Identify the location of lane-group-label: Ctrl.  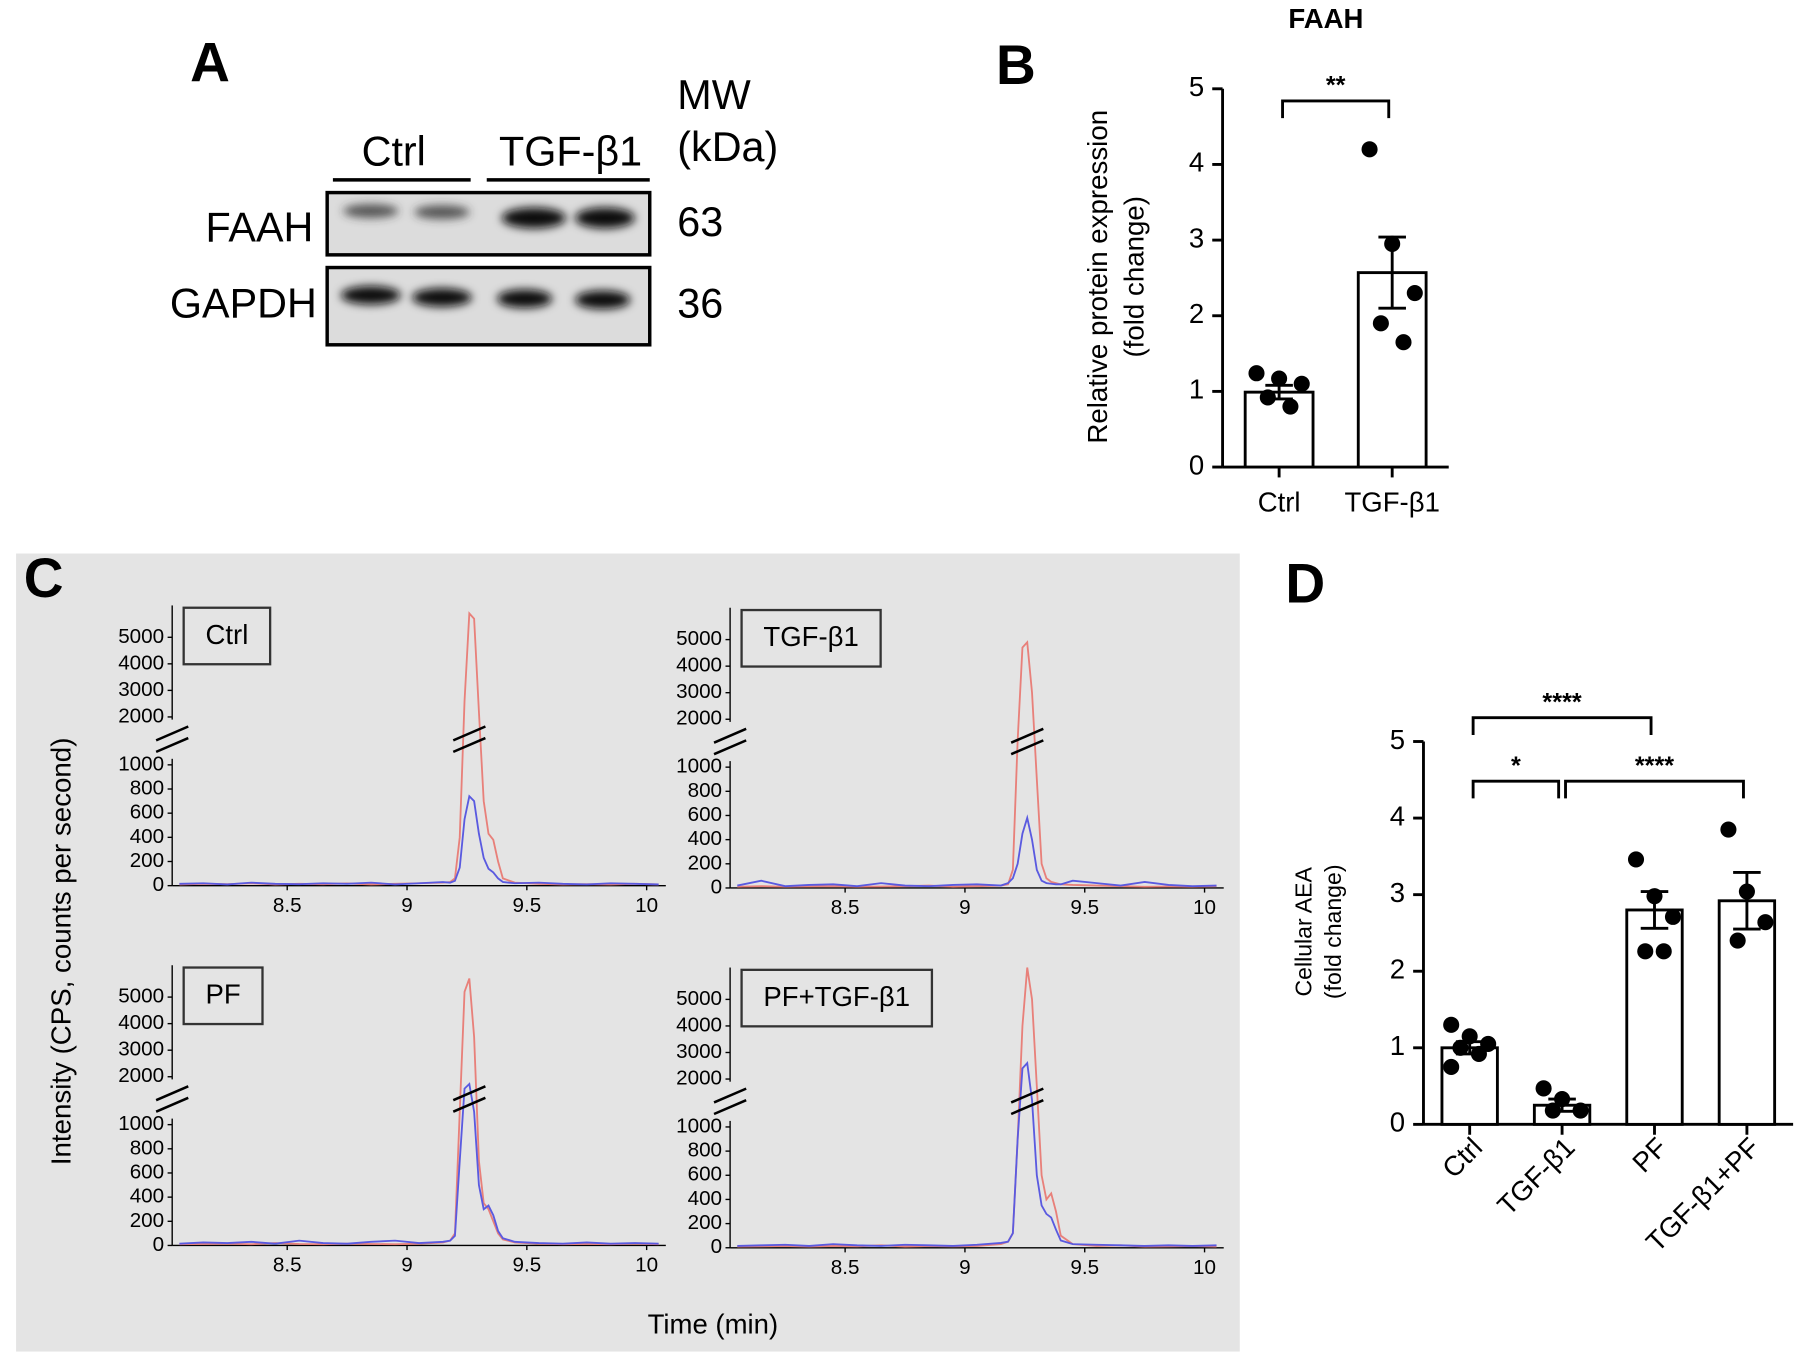
(394, 151).